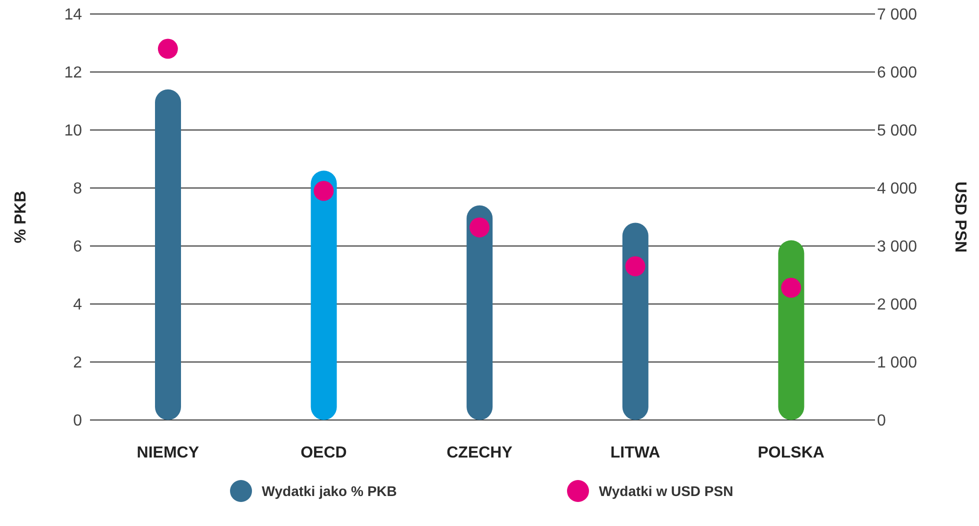  I want to click on y2-tick-label: 2 000, so click(897, 305).